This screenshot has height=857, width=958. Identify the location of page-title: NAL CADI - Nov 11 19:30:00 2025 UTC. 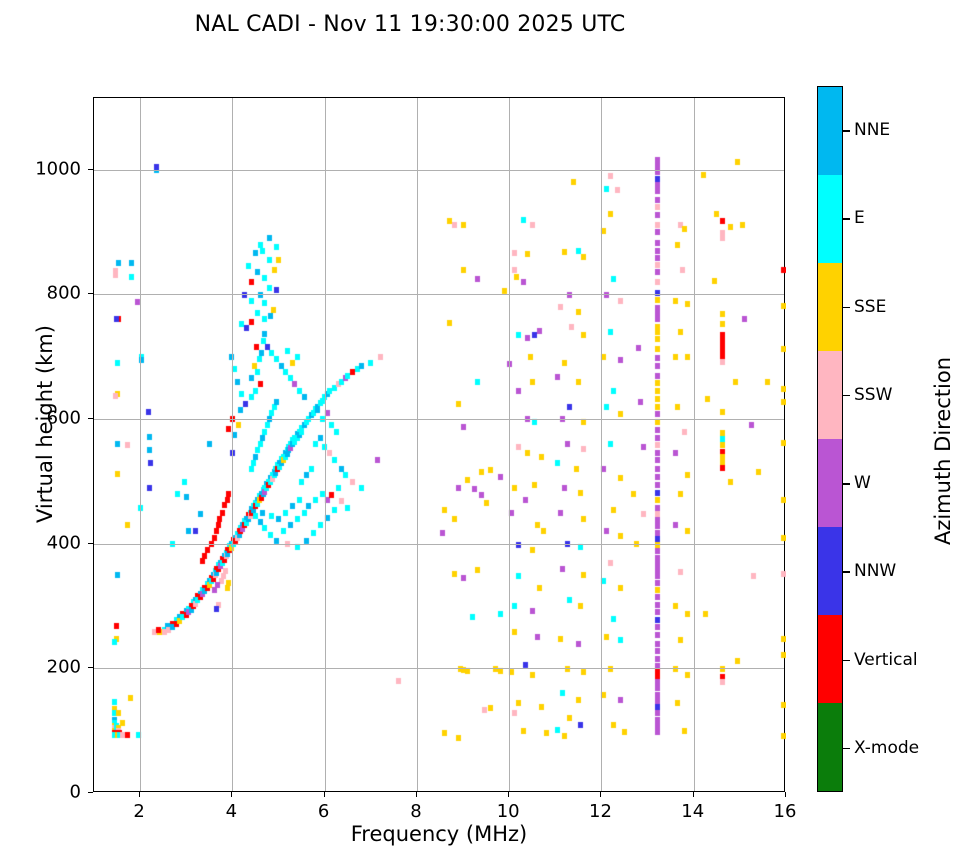
(410, 24).